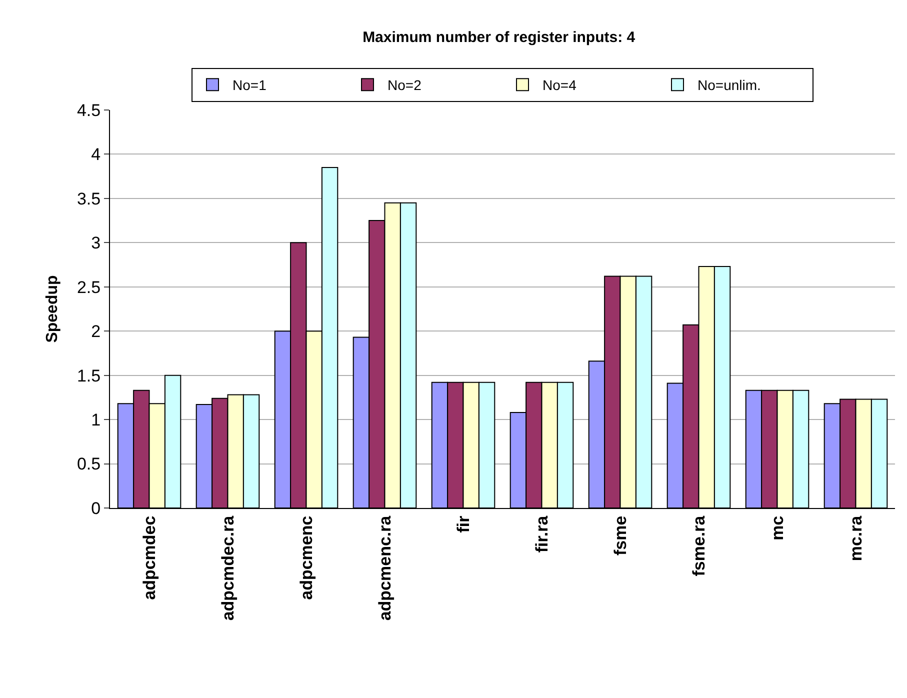 This screenshot has height=698, width=907. Describe the element at coordinates (542, 534) in the screenshot. I see `x-tick-label: fir.ra` at that location.